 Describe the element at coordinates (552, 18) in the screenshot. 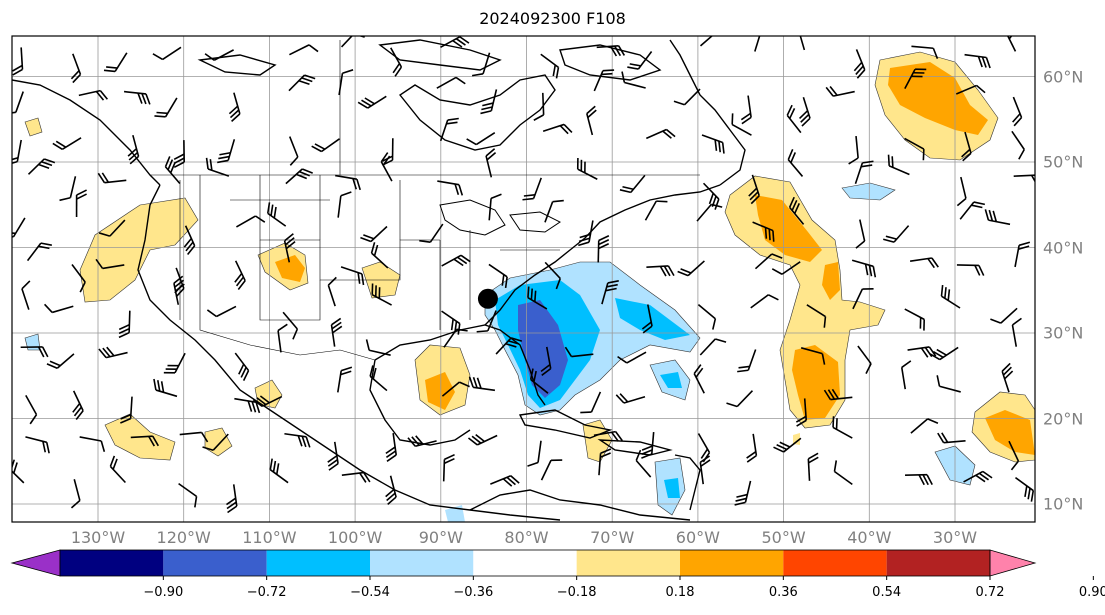

I see `map-title: 2024092300 F108` at that location.